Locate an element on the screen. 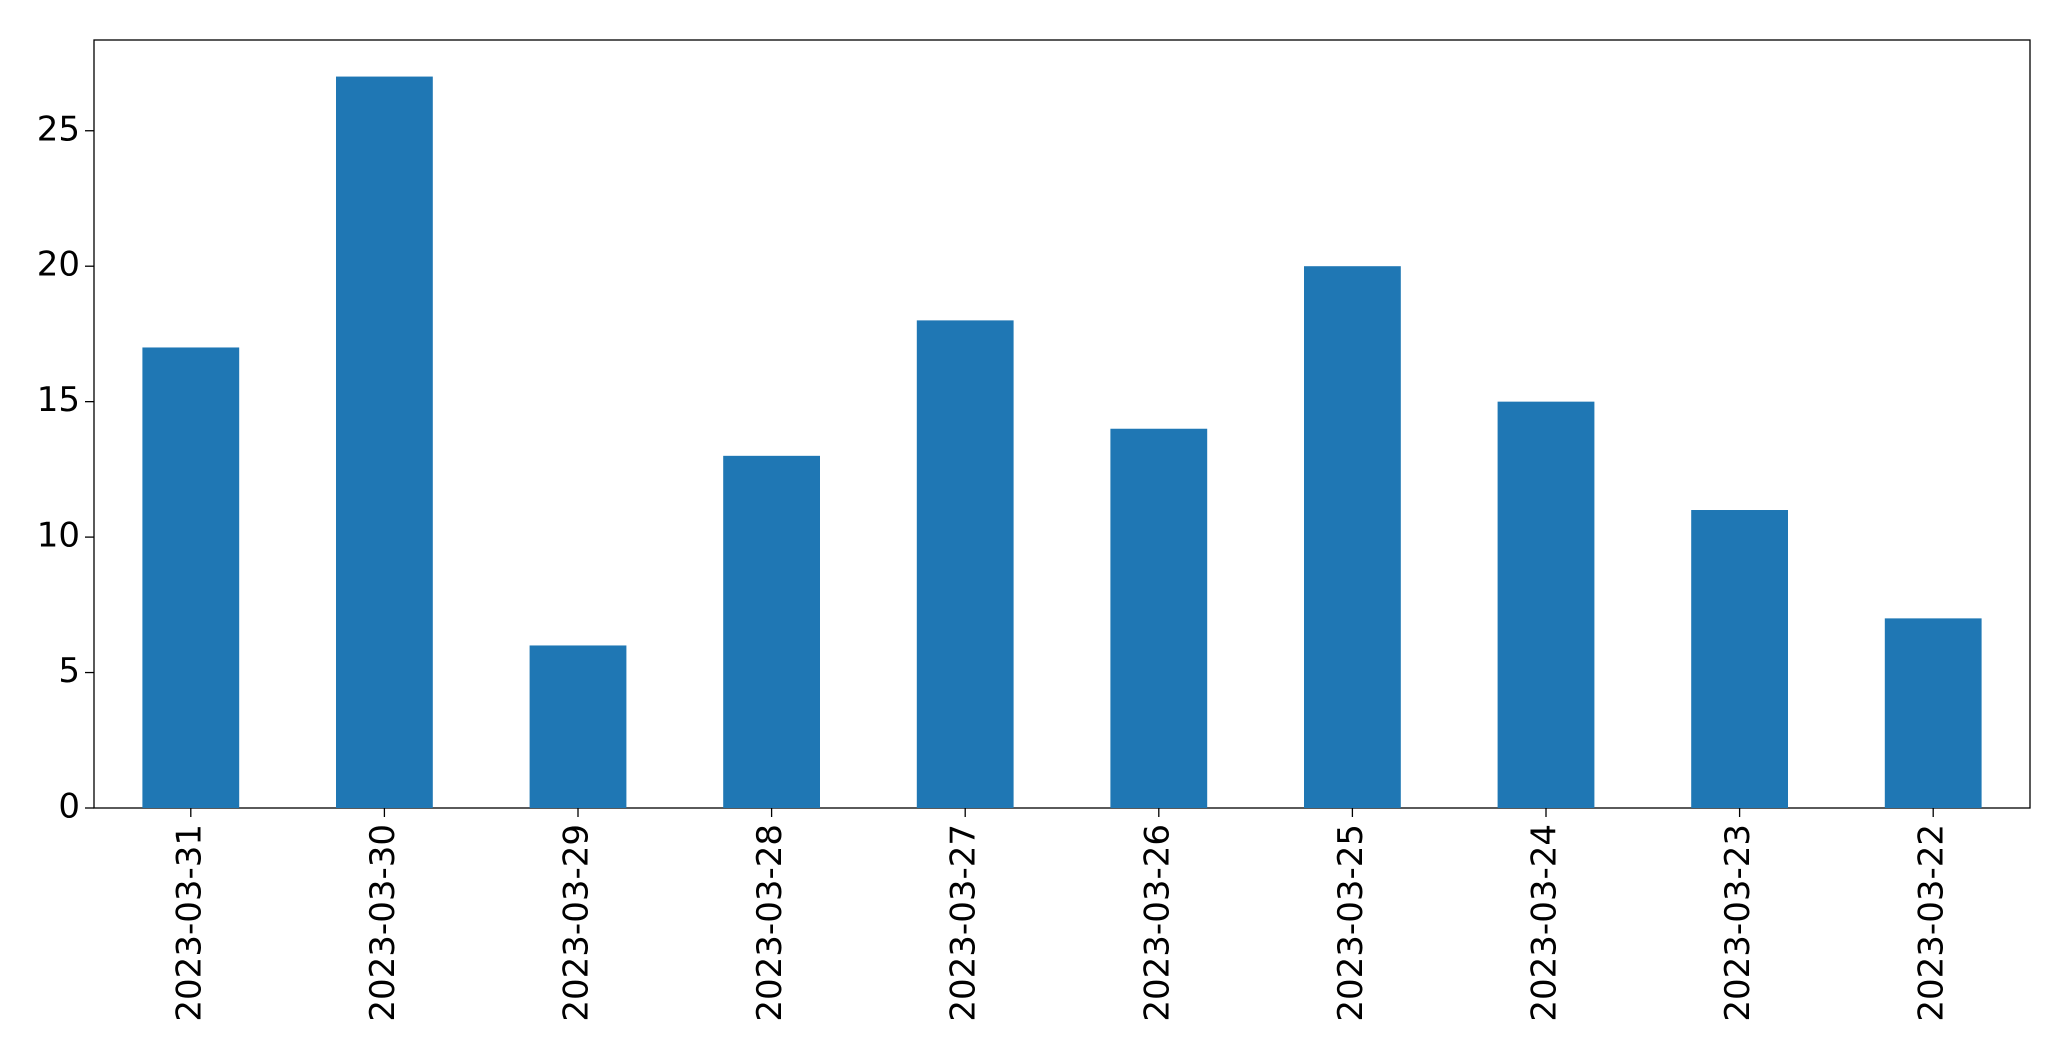 Image resolution: width=2071 pixels, height=1061 pixels. y-tick-label: 5 is located at coordinates (69, 671).